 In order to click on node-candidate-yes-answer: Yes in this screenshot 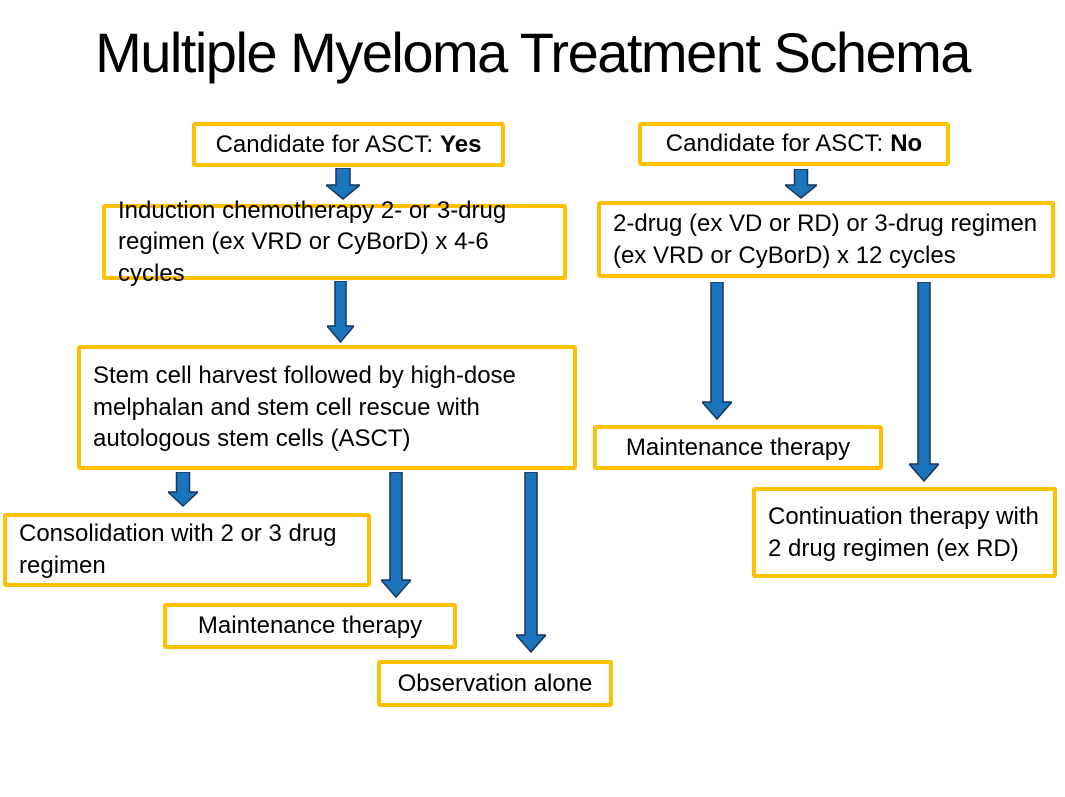, I will do `click(461, 144)`.